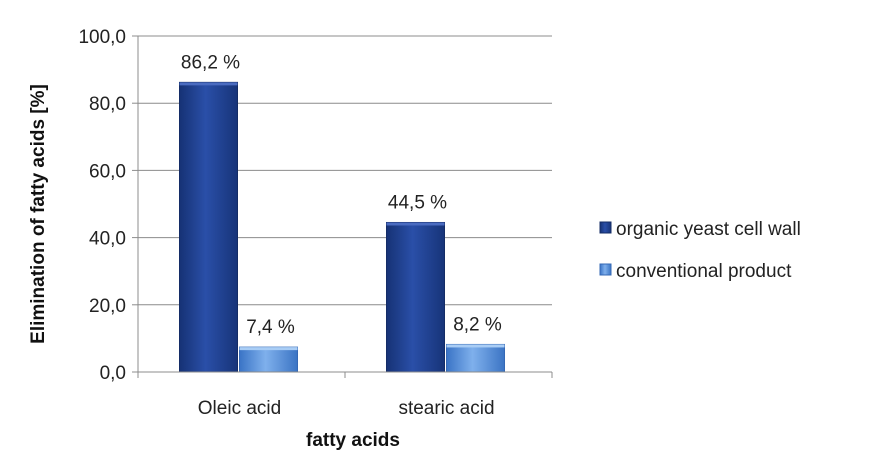  What do you see at coordinates (417, 202) in the screenshot?
I see `data-label: 44,5 %` at bounding box center [417, 202].